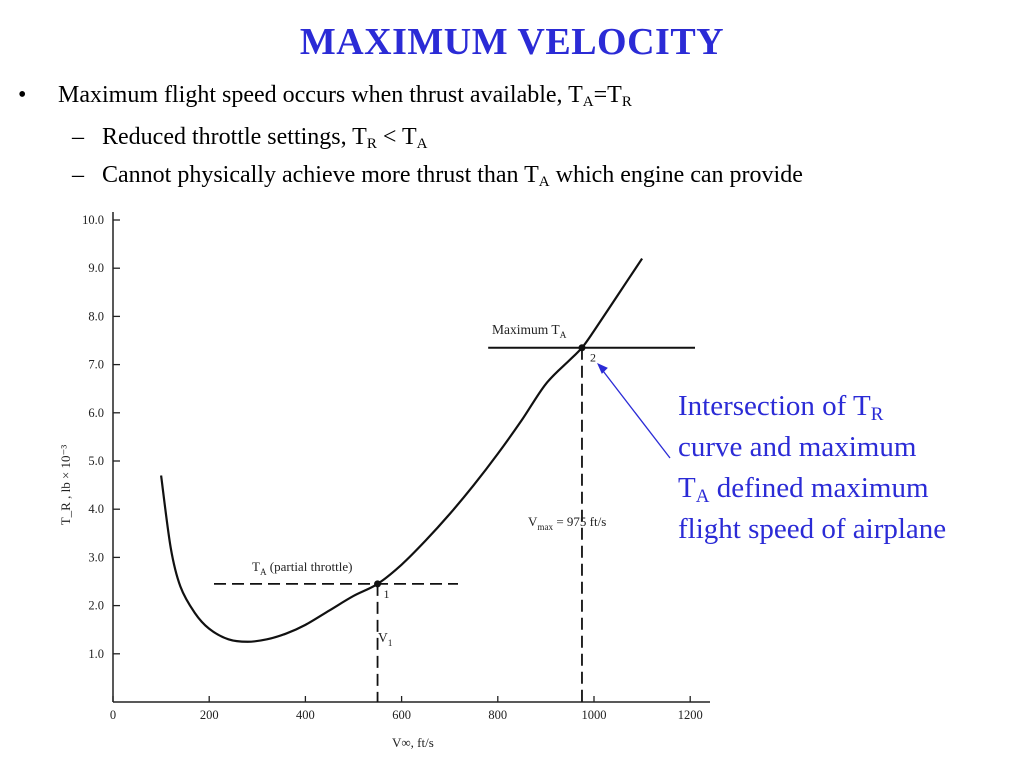  Describe the element at coordinates (803, 489) in the screenshot. I see `callout-line-3: TA defined maximum` at that location.